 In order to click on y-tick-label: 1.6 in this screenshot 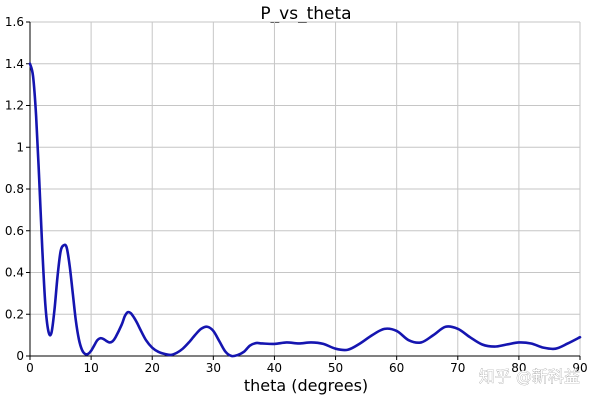, I will do `click(14, 22)`.